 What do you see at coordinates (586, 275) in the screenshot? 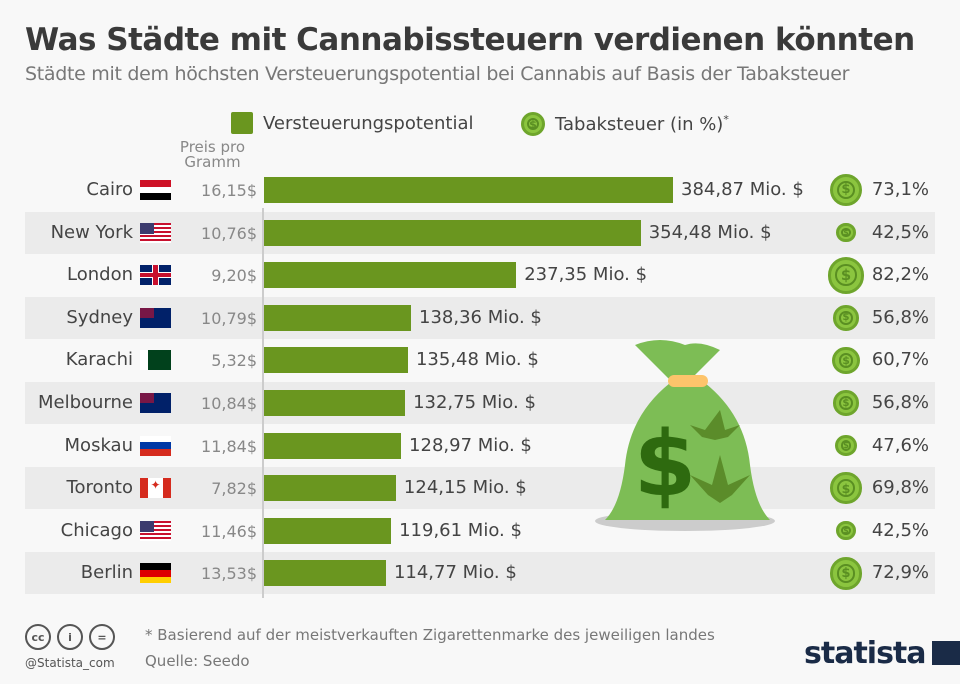
I see `bar-value-label: 237,35 Mio. $` at bounding box center [586, 275].